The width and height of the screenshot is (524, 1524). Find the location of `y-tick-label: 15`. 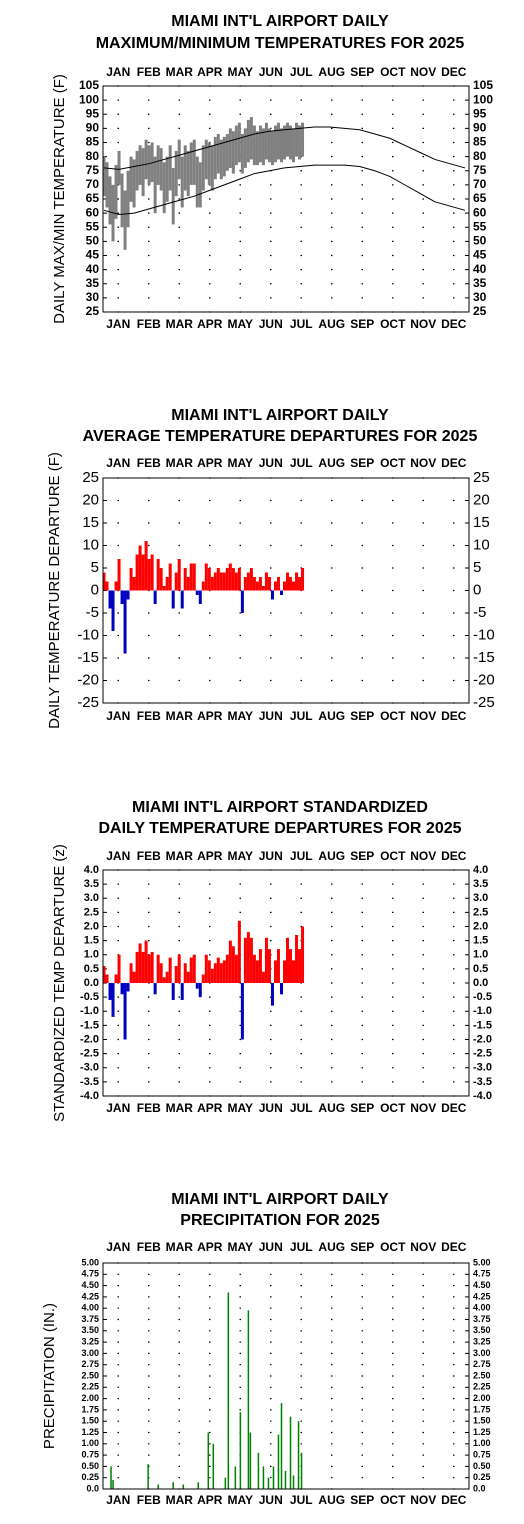

y-tick-label: 15 is located at coordinates (90, 522).